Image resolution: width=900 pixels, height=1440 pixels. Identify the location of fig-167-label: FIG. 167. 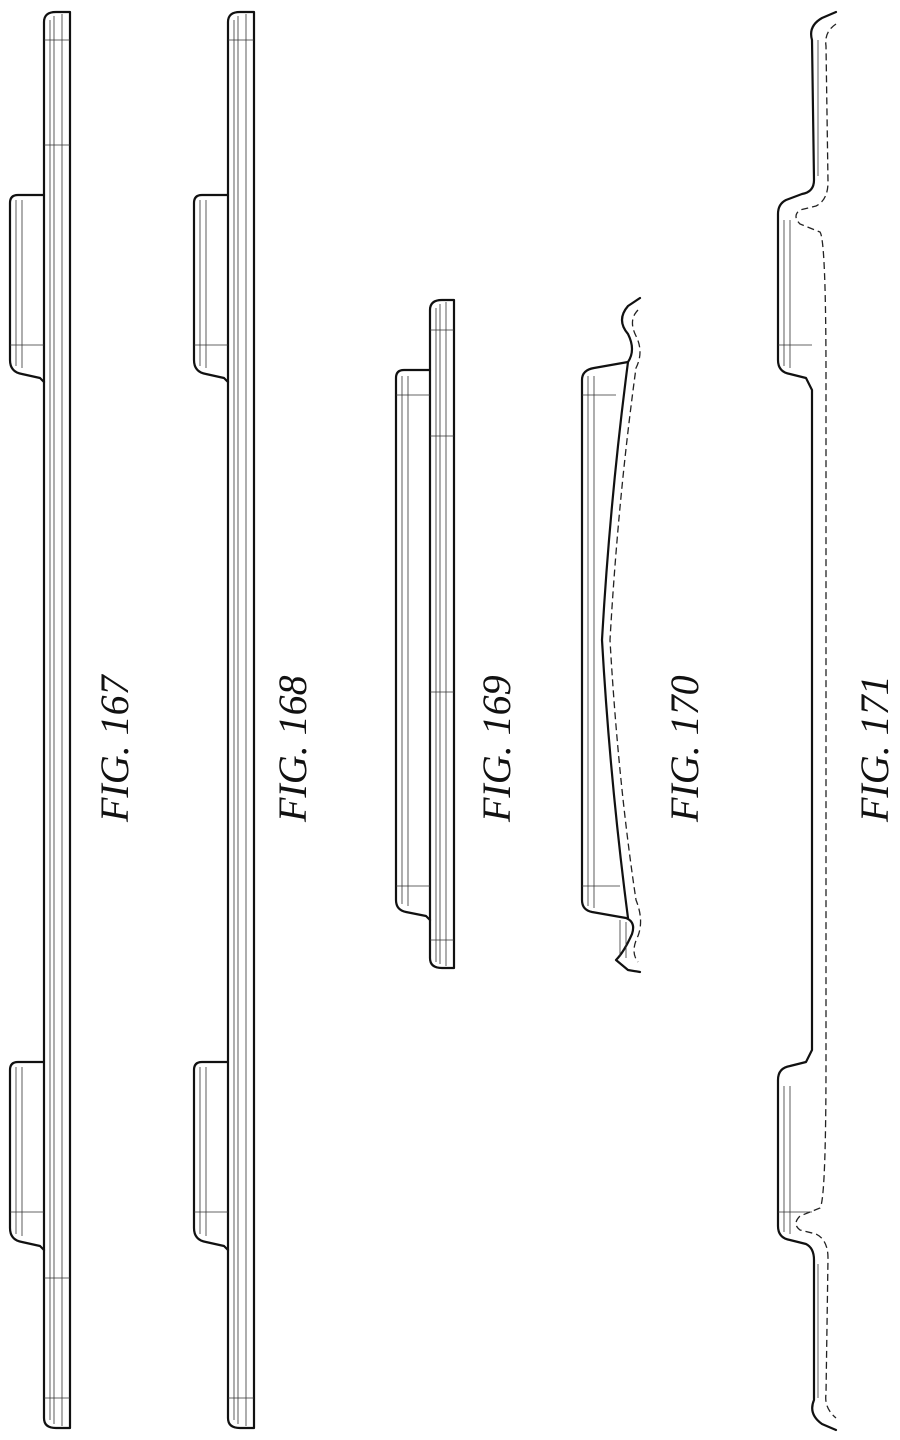
(114, 748).